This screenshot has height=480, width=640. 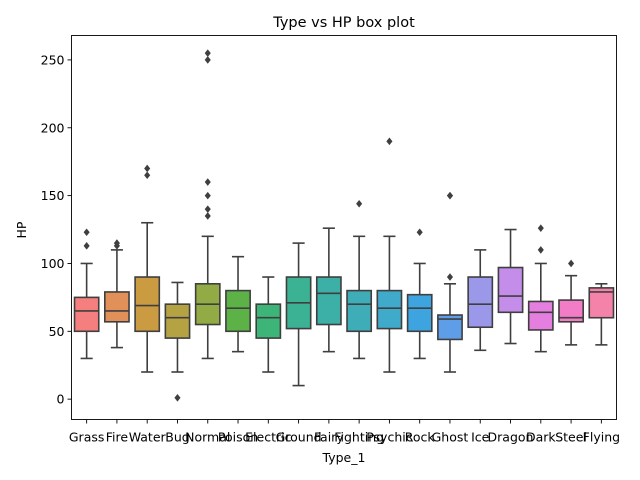 I want to click on y-tick-label: 50, so click(x=57, y=331).